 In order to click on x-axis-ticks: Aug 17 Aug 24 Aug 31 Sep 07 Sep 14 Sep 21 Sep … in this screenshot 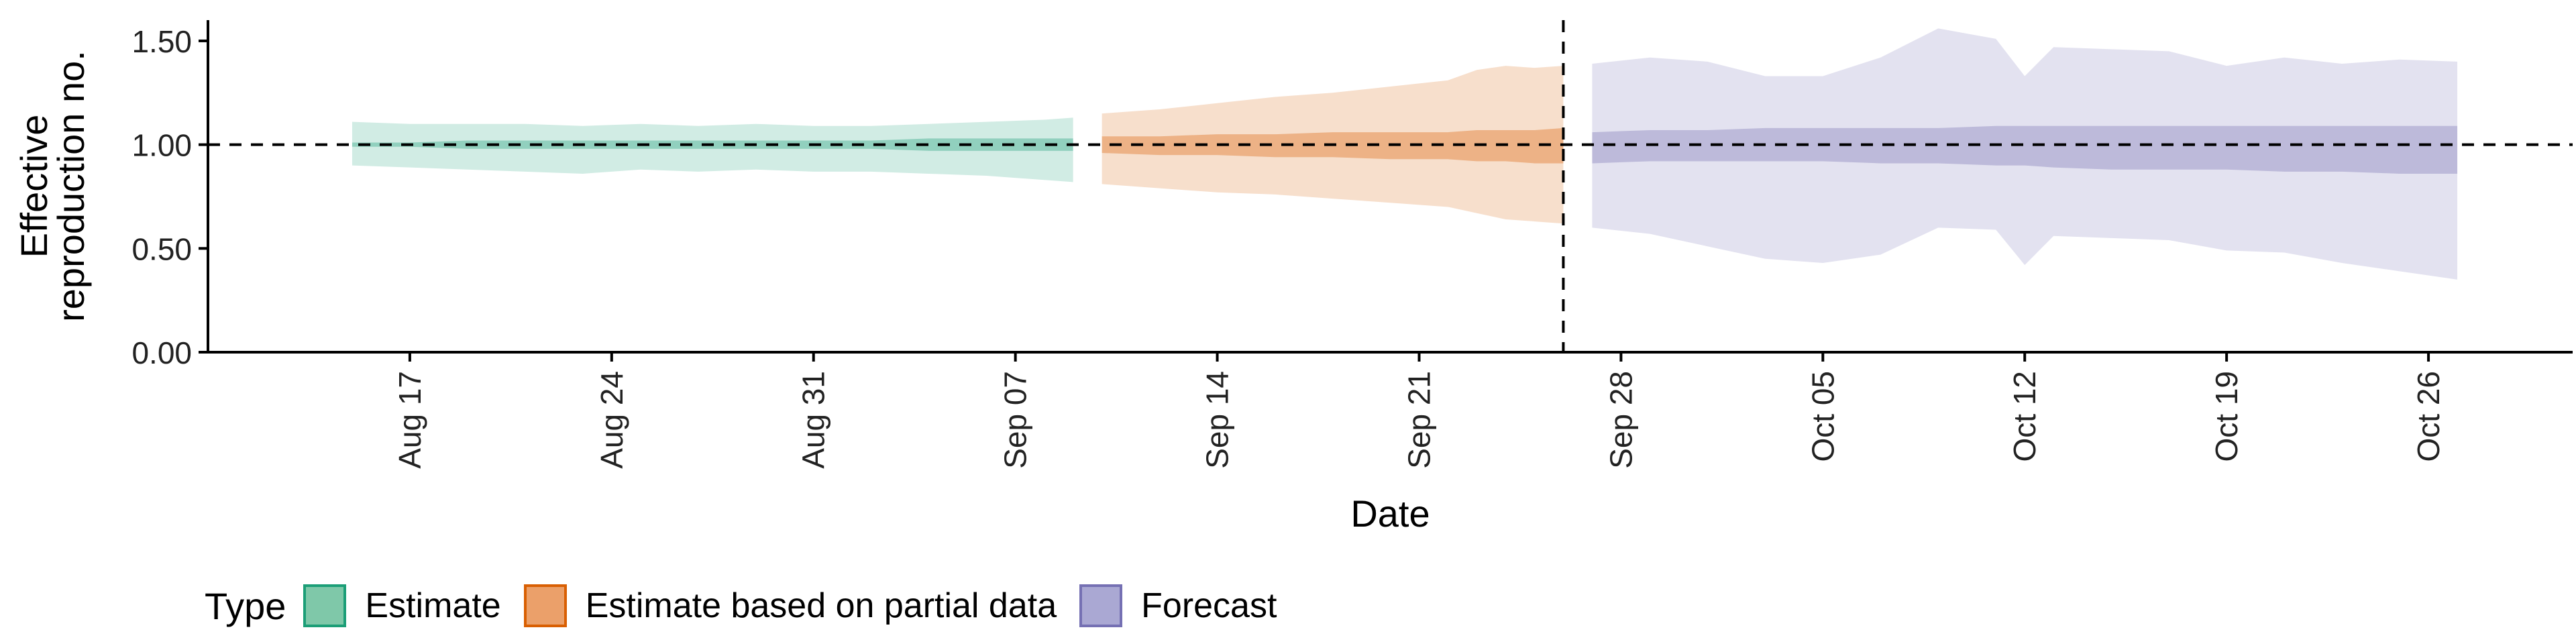, I will do `click(1419, 410)`.